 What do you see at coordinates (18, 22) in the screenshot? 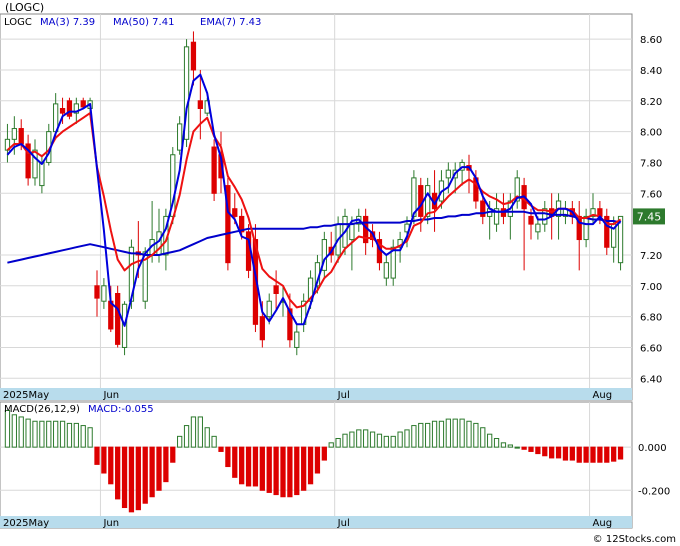
I see `legend-ticker: LOGC` at bounding box center [18, 22].